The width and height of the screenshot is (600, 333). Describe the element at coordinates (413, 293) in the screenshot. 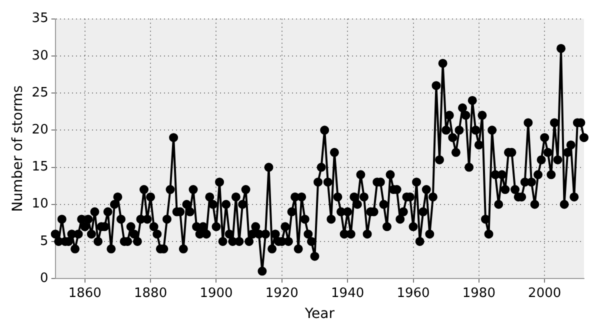

I see `x-tick-label: 1960` at that location.